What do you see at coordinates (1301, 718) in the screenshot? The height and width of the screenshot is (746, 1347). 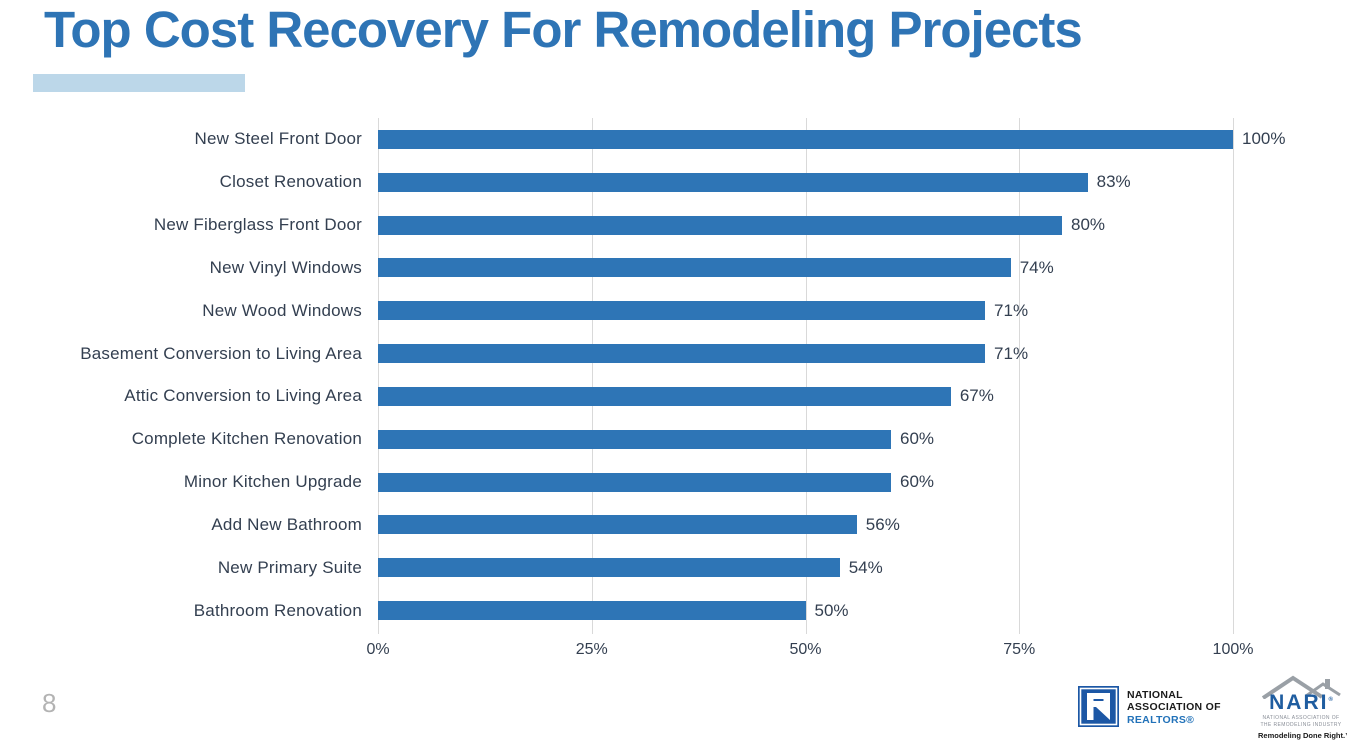 I see `nari-subtext-line1: NATIONAL ASSOCIATION OF` at bounding box center [1301, 718].